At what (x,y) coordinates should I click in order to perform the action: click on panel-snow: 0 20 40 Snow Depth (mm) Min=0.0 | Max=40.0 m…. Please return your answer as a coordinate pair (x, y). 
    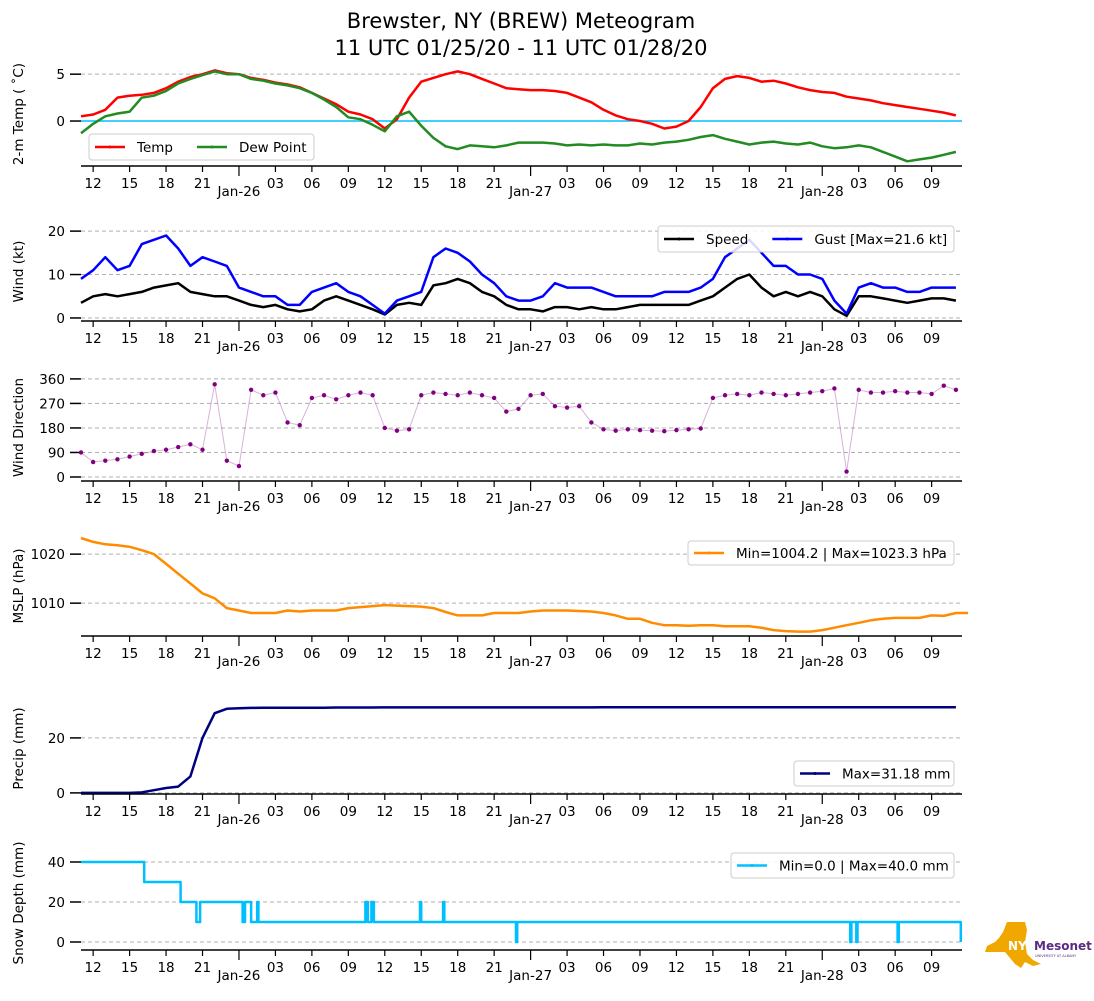
    Looking at the image, I should click on (487, 913).